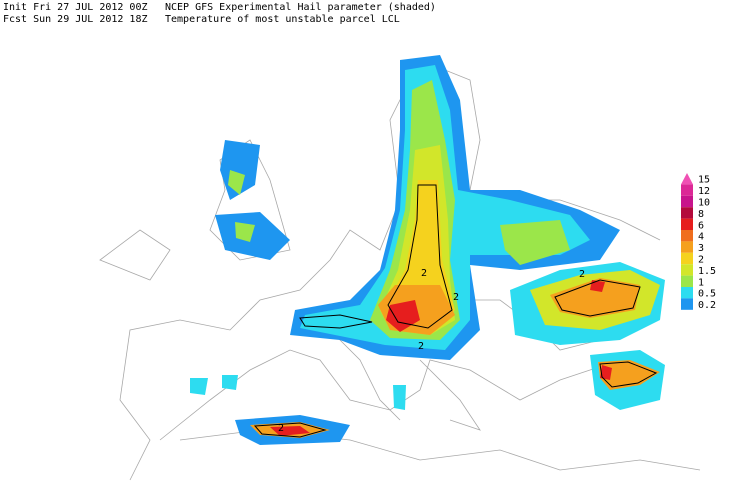 Image resolution: width=732 pixels, height=497 pixels. Describe the element at coordinates (75, 7) in the screenshot. I see `init-time: Init Fri 27 JUL 2012 00Z` at that location.